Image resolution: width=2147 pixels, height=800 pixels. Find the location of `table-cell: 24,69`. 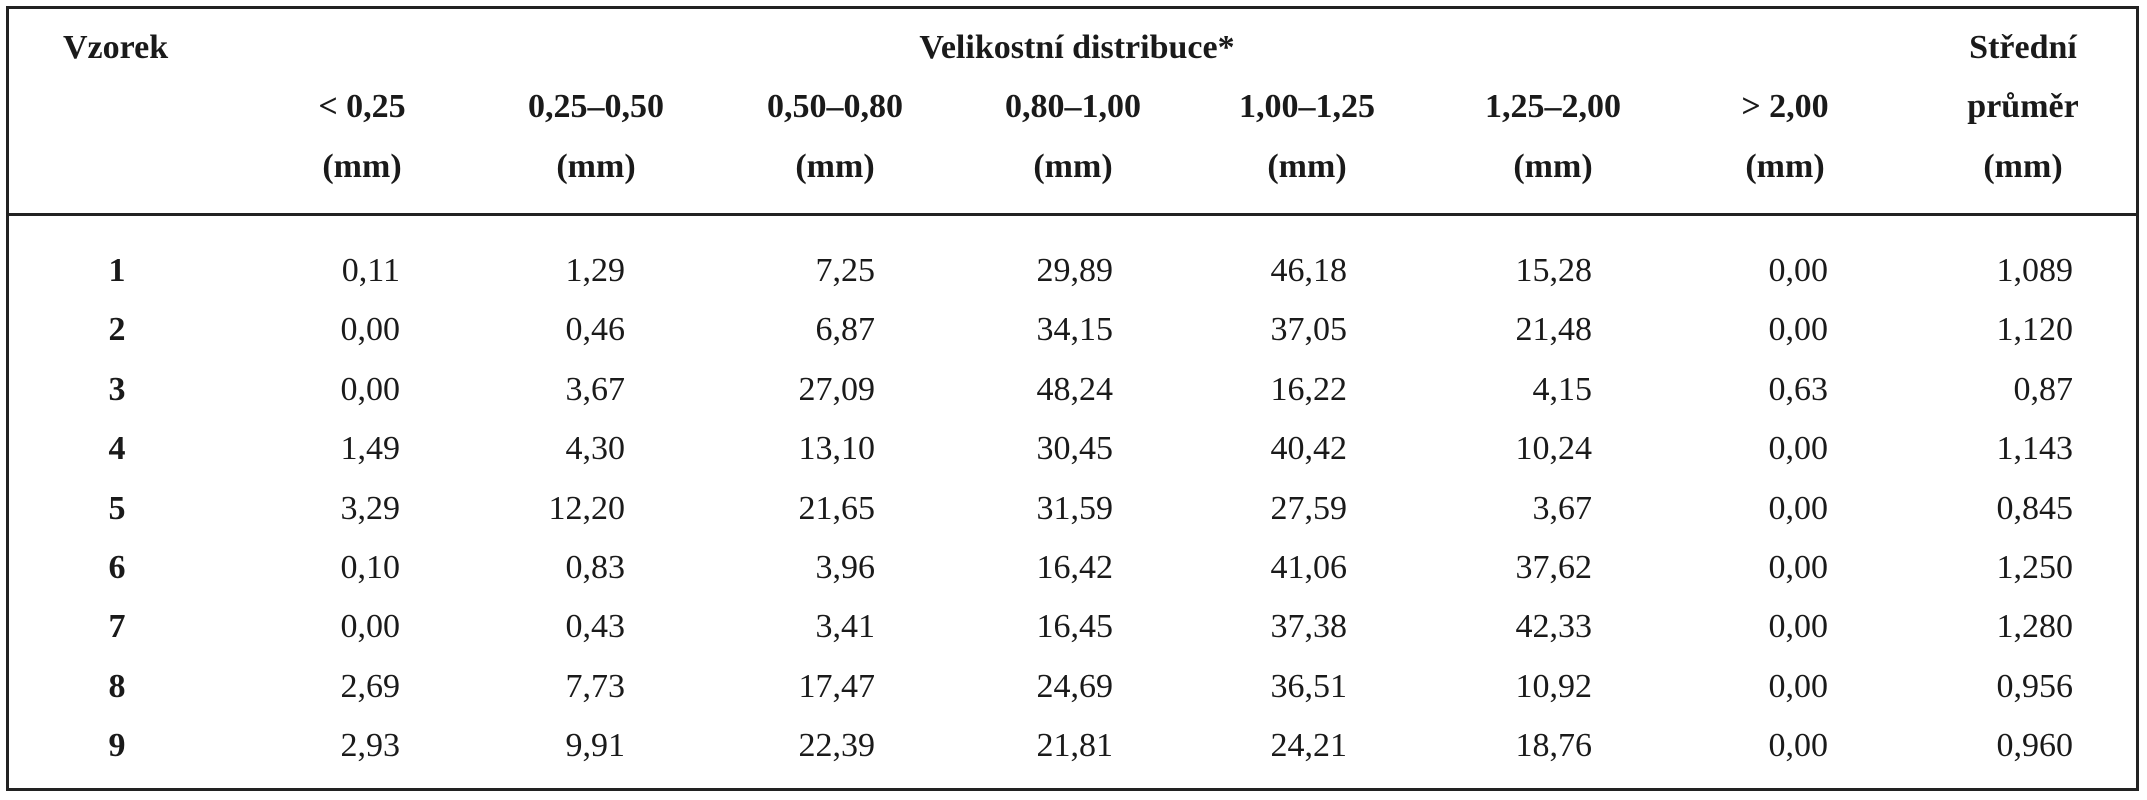

table-cell: 24,69 is located at coordinates (1075, 686).